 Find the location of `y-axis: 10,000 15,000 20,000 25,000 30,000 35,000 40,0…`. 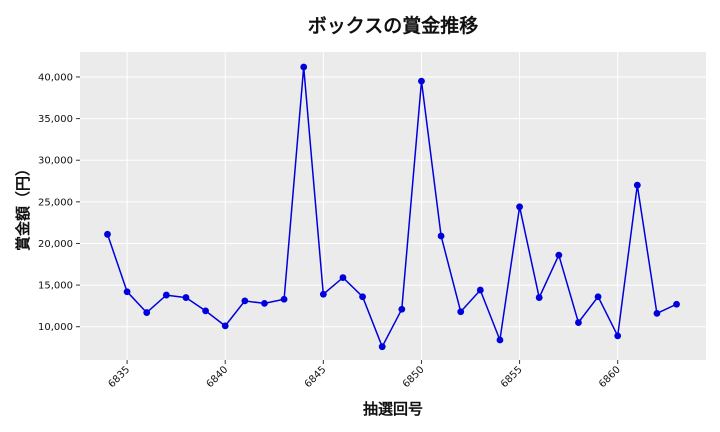

y-axis: 10,000 15,000 20,000 25,000 30,000 35,000 40,0… is located at coordinates (59, 202).